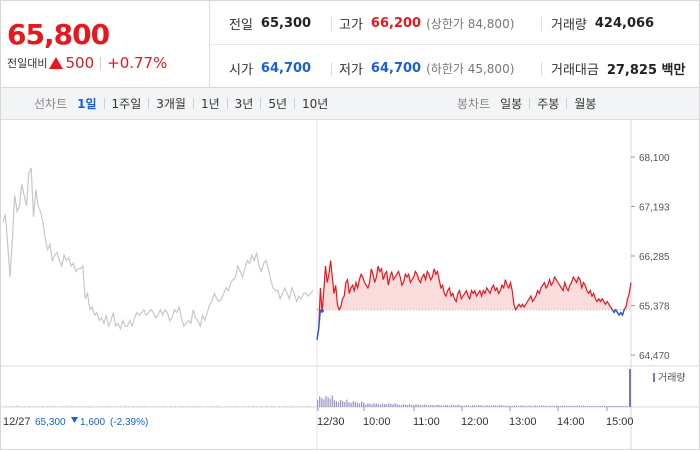 Image resolution: width=700 pixels, height=450 pixels. What do you see at coordinates (511, 104) in the screenshot?
I see `candle-daily: 일봉` at bounding box center [511, 104].